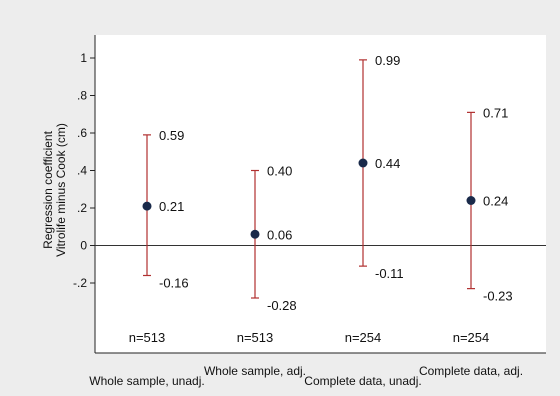 Image resolution: width=560 pixels, height=396 pixels. What do you see at coordinates (171, 206) in the screenshot?
I see `estimate-label: 0.21` at bounding box center [171, 206].